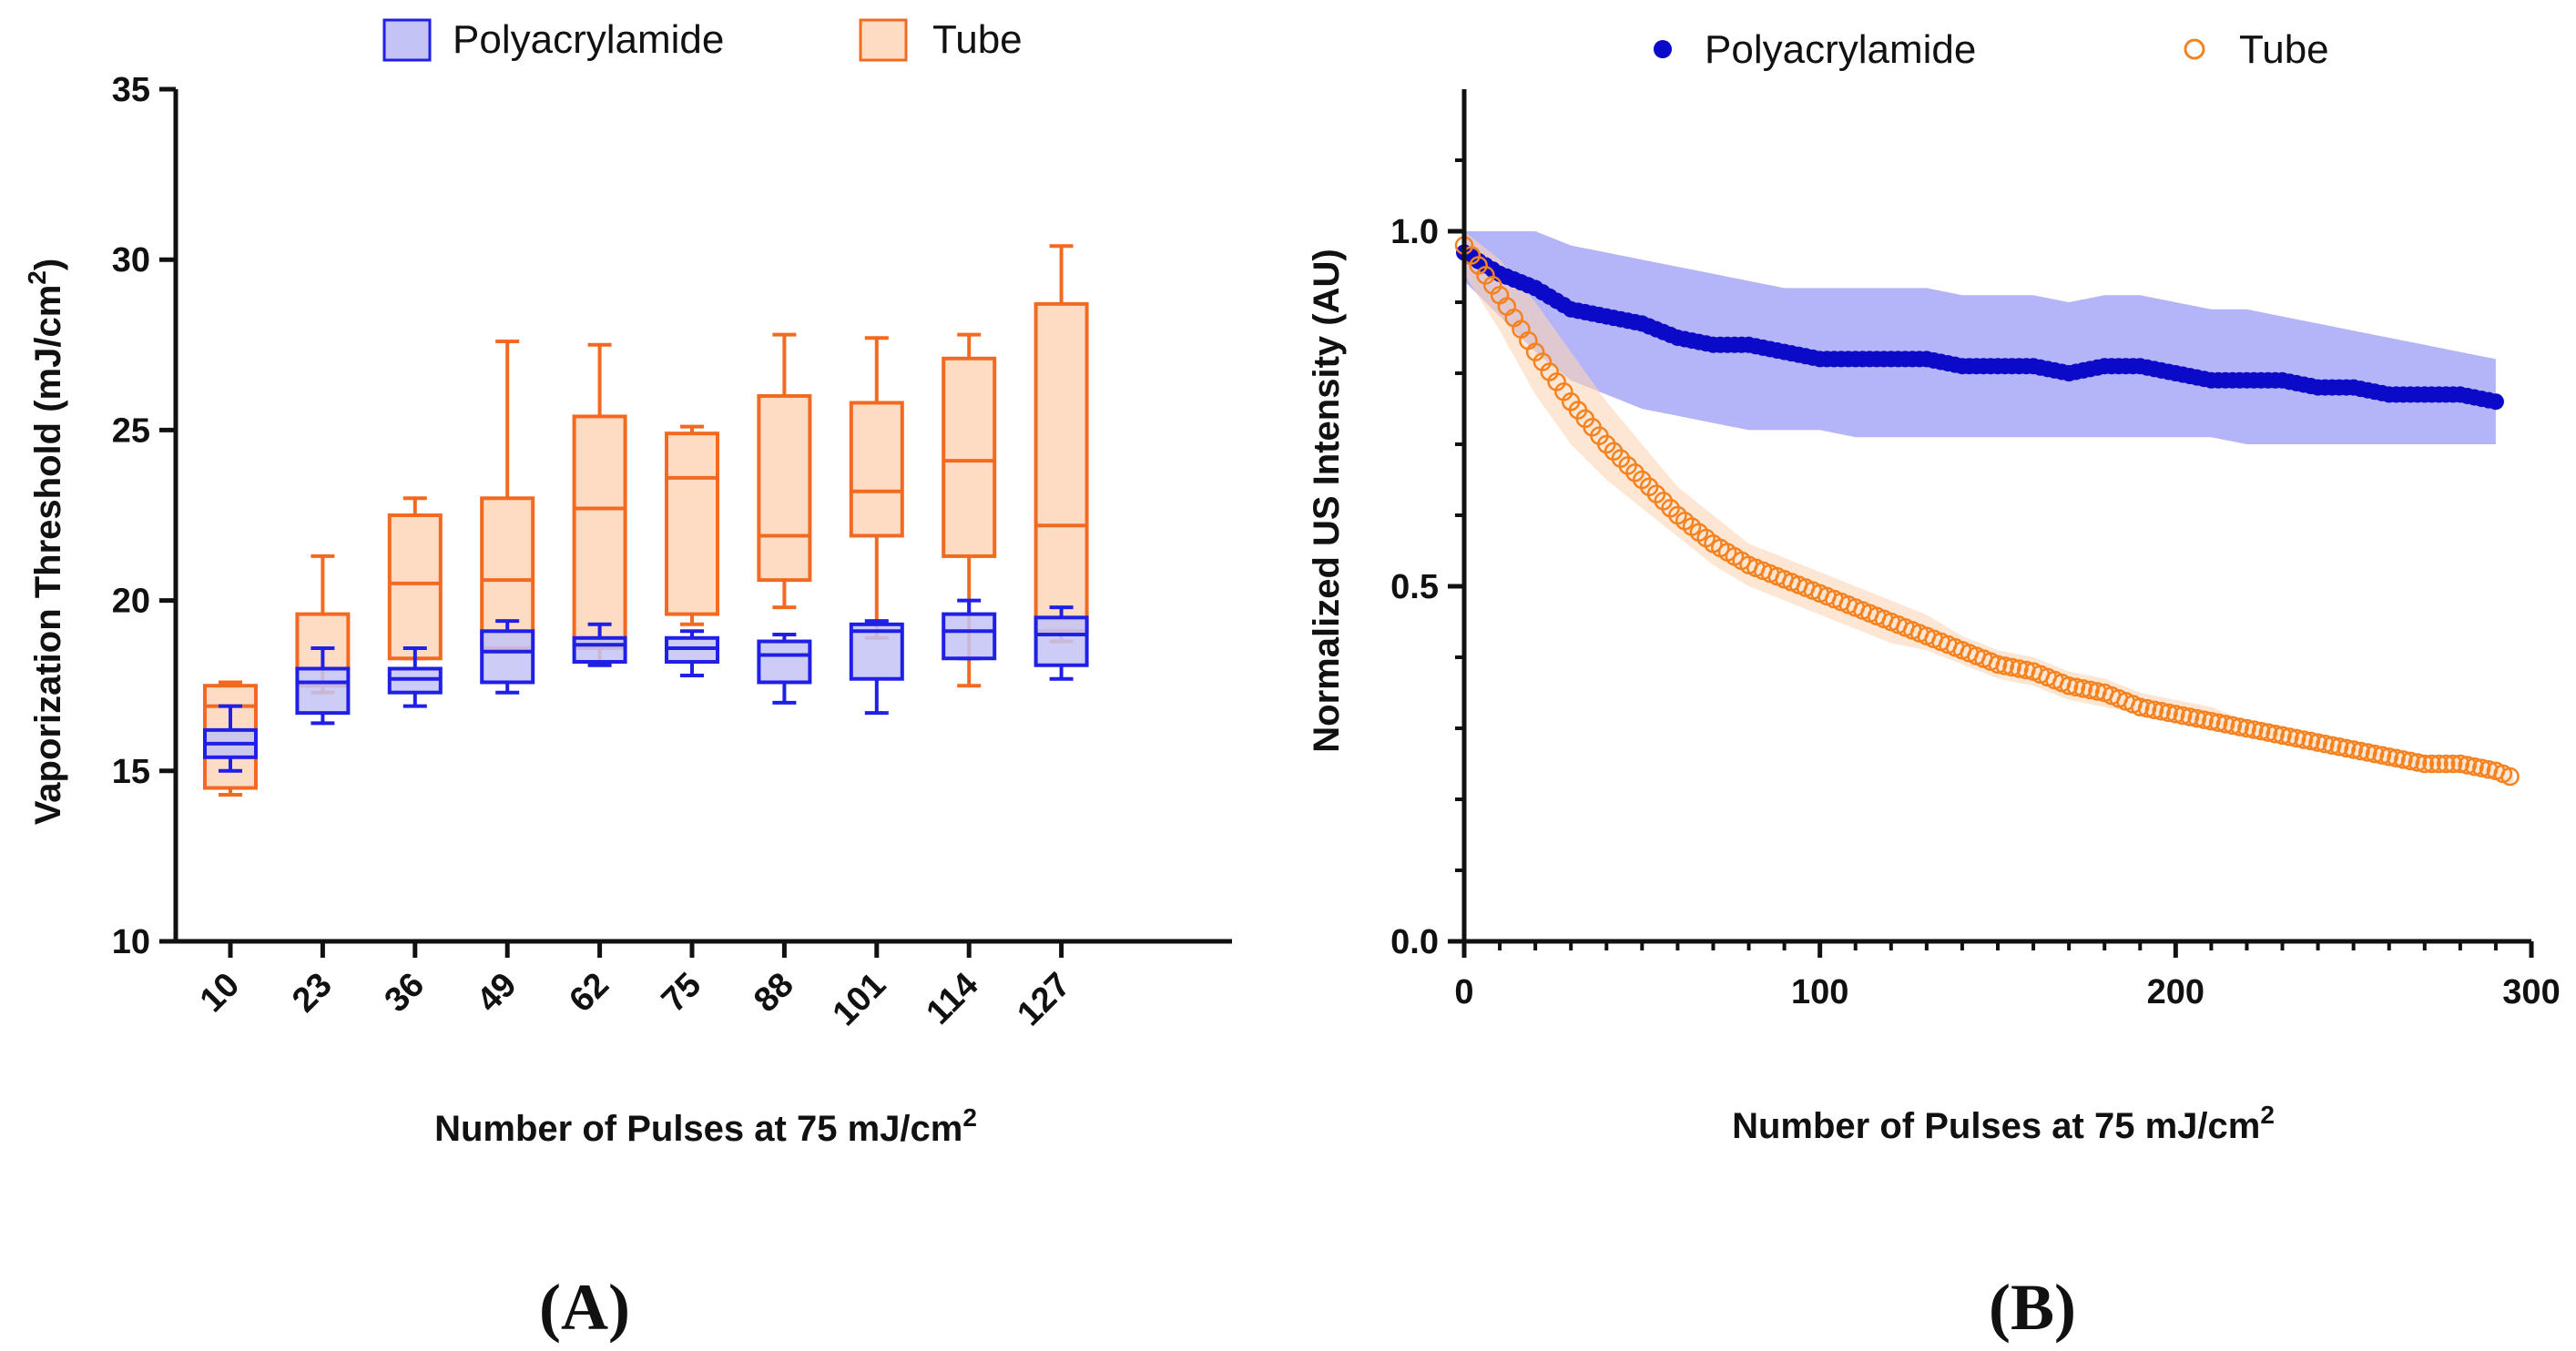 The height and width of the screenshot is (1351, 2576). What do you see at coordinates (2531, 992) in the screenshot?
I see `x-tick-label-b: 300` at bounding box center [2531, 992].